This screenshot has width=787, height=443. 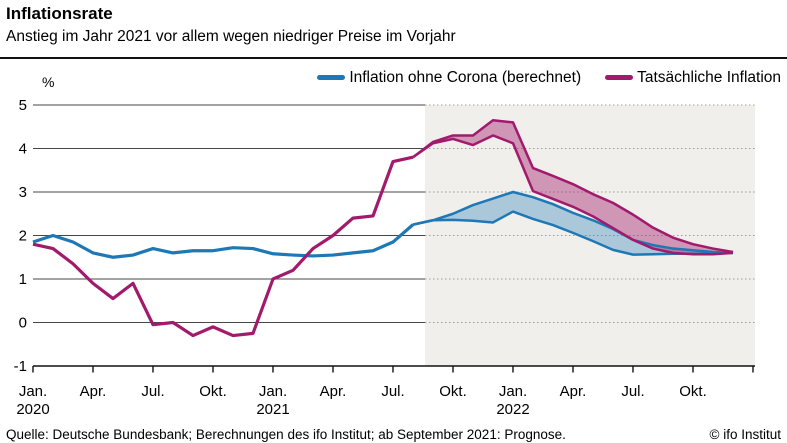 I want to click on y-tick-label: 1, so click(x=23, y=279).